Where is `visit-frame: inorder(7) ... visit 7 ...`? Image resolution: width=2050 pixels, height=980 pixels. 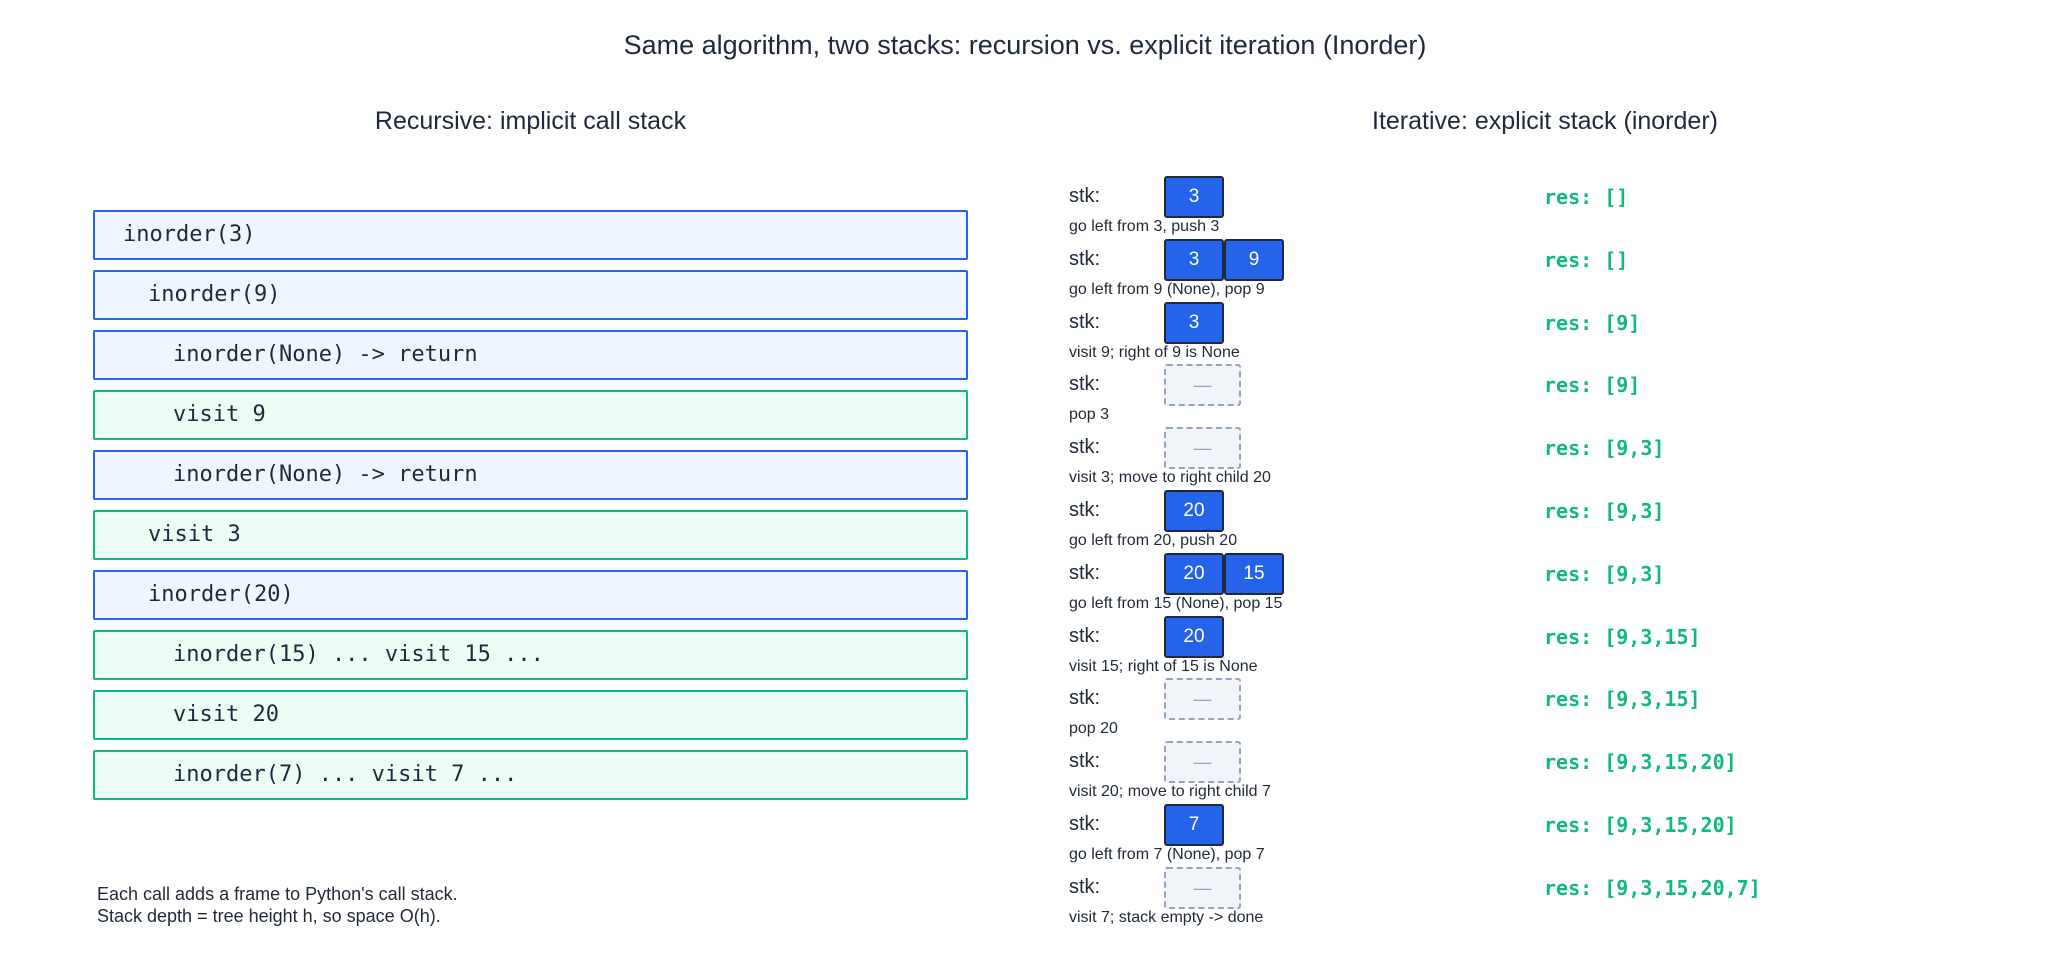 visit-frame: inorder(7) ... visit 7 ... is located at coordinates (530, 775).